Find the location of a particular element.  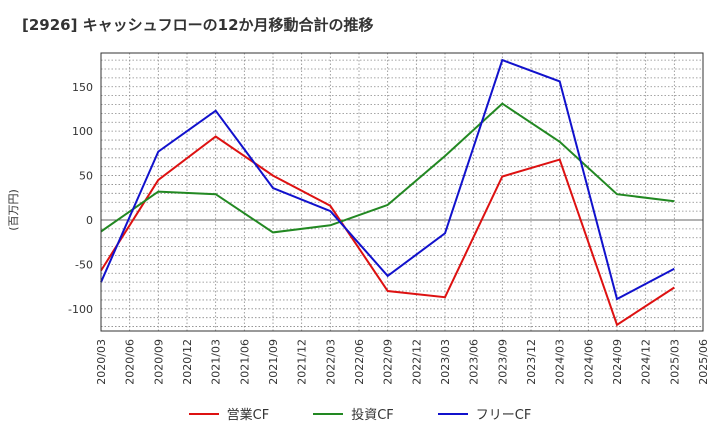

x-tick-label-2023-09: 2023/09 is located at coordinates (502, 362).